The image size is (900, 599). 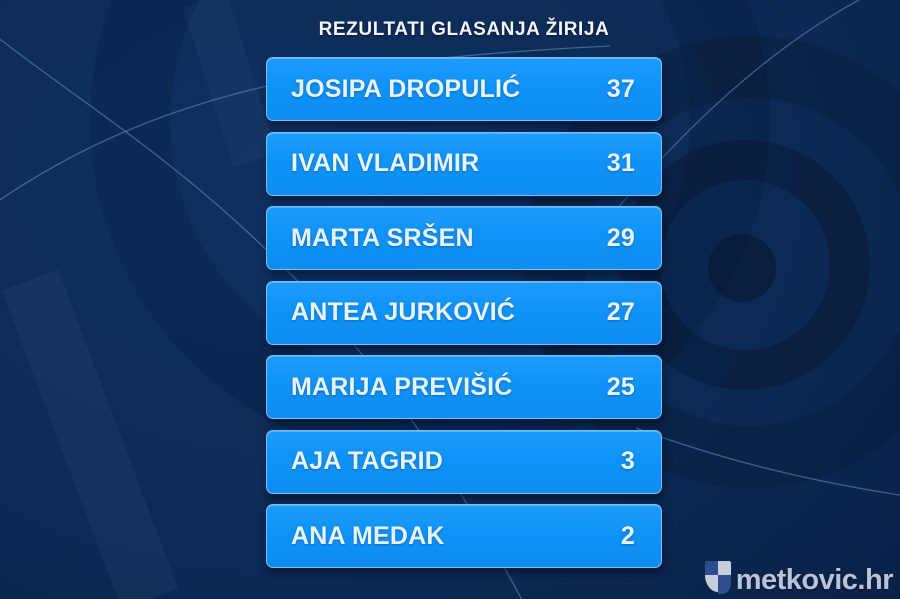 What do you see at coordinates (620, 163) in the screenshot?
I see `contestant-score: 31` at bounding box center [620, 163].